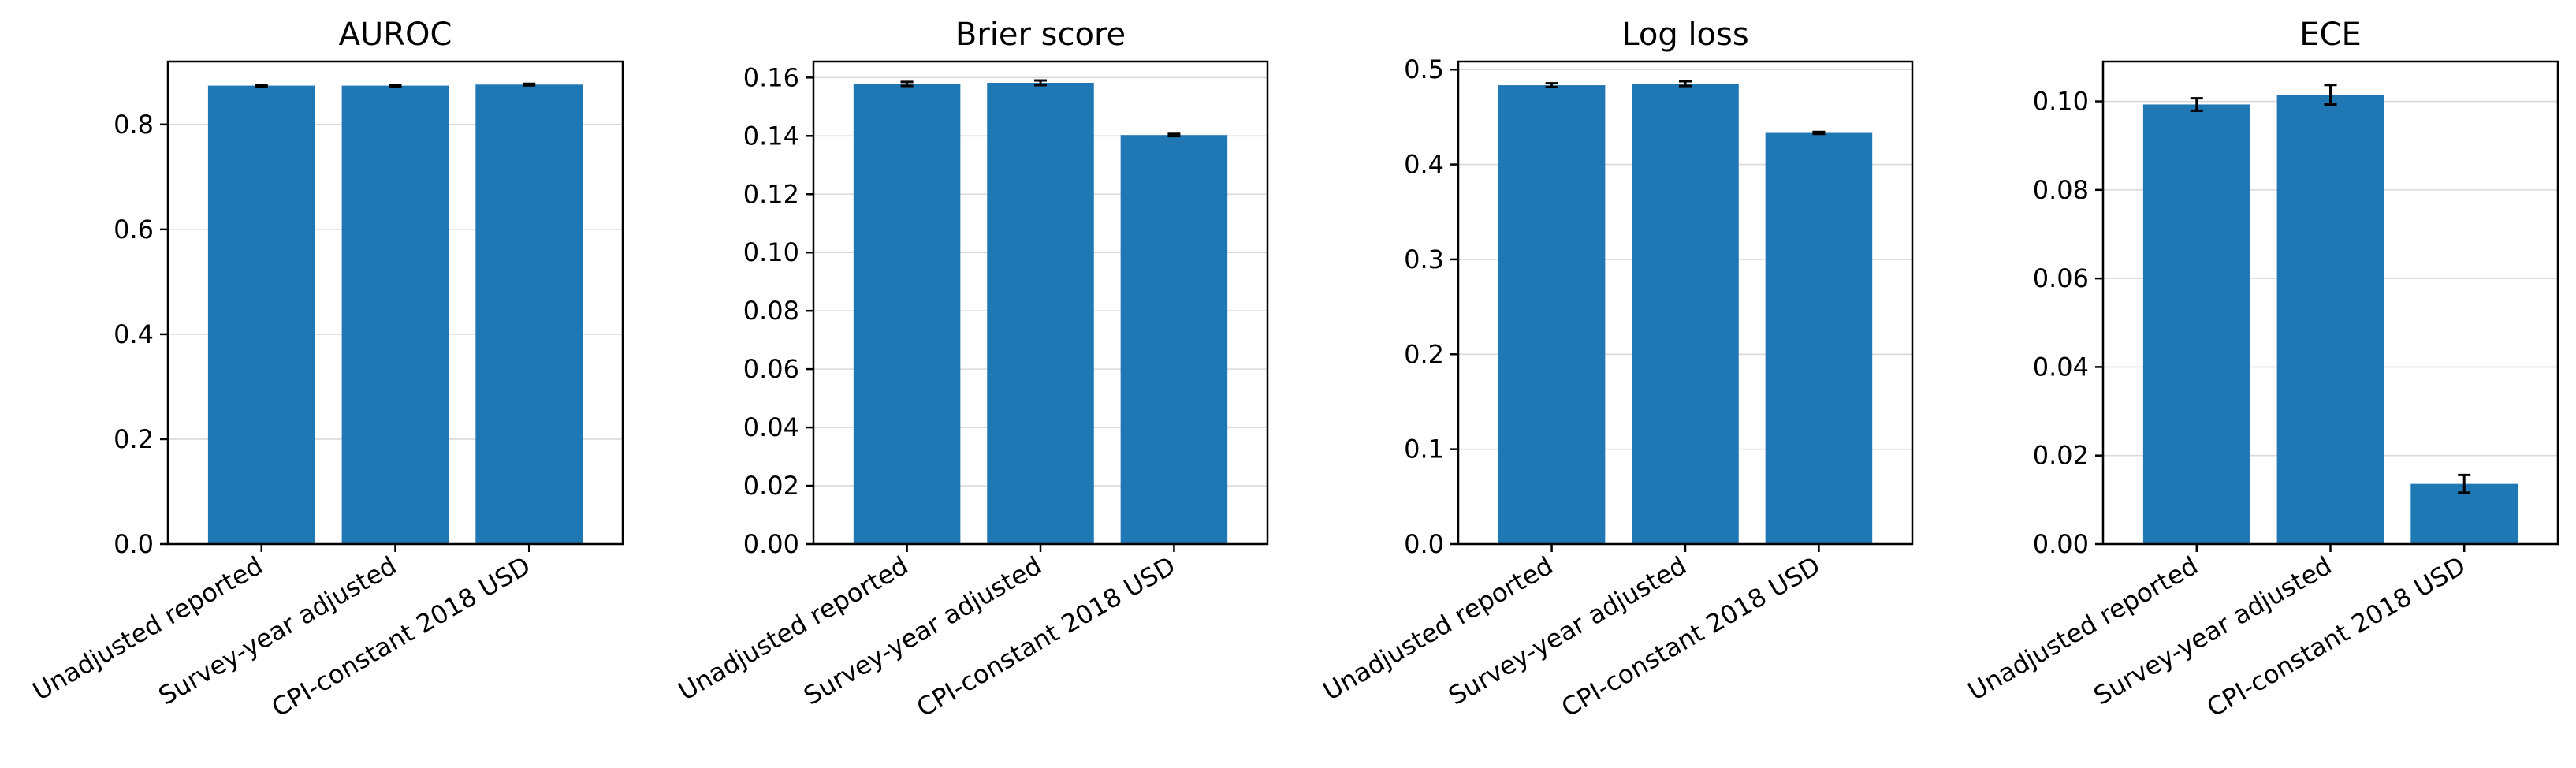  What do you see at coordinates (1424, 259) in the screenshot?
I see `y-tick-label: 0.3` at bounding box center [1424, 259].